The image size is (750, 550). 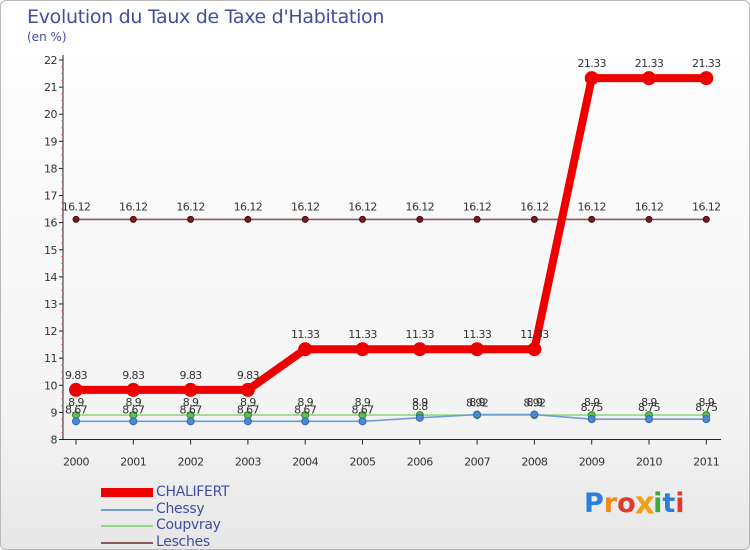 What do you see at coordinates (592, 462) in the screenshot?
I see `x-tick-label: 2009` at bounding box center [592, 462].